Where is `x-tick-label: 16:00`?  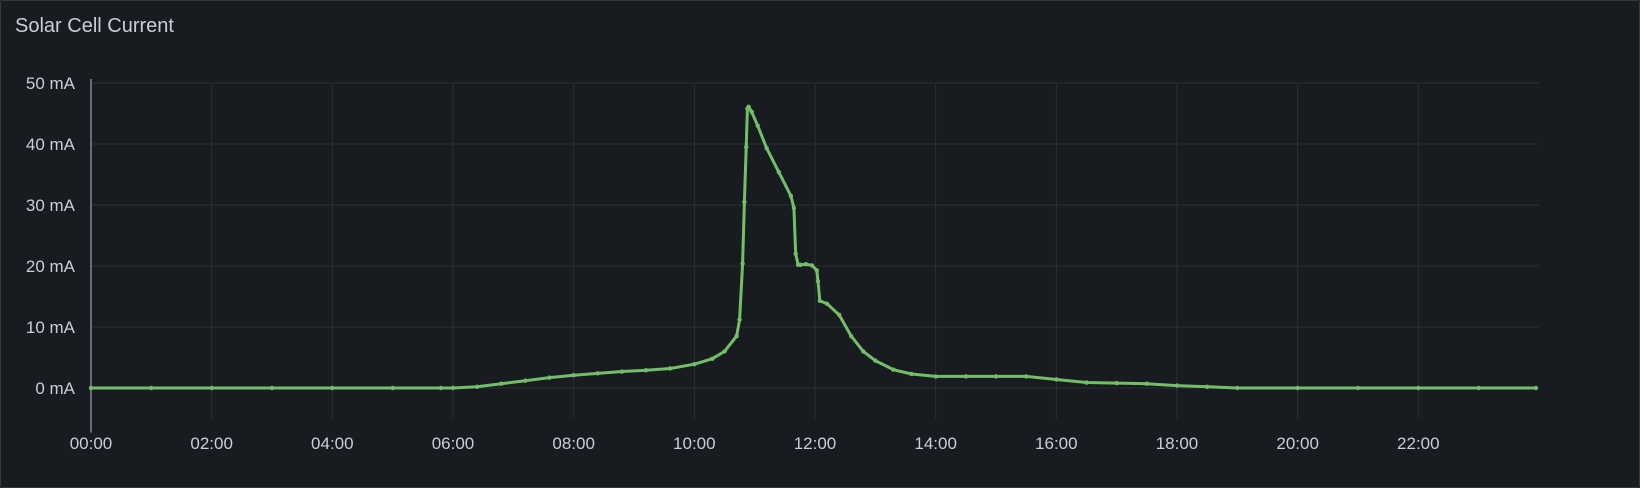
x-tick-label: 16:00 is located at coordinates (1056, 443).